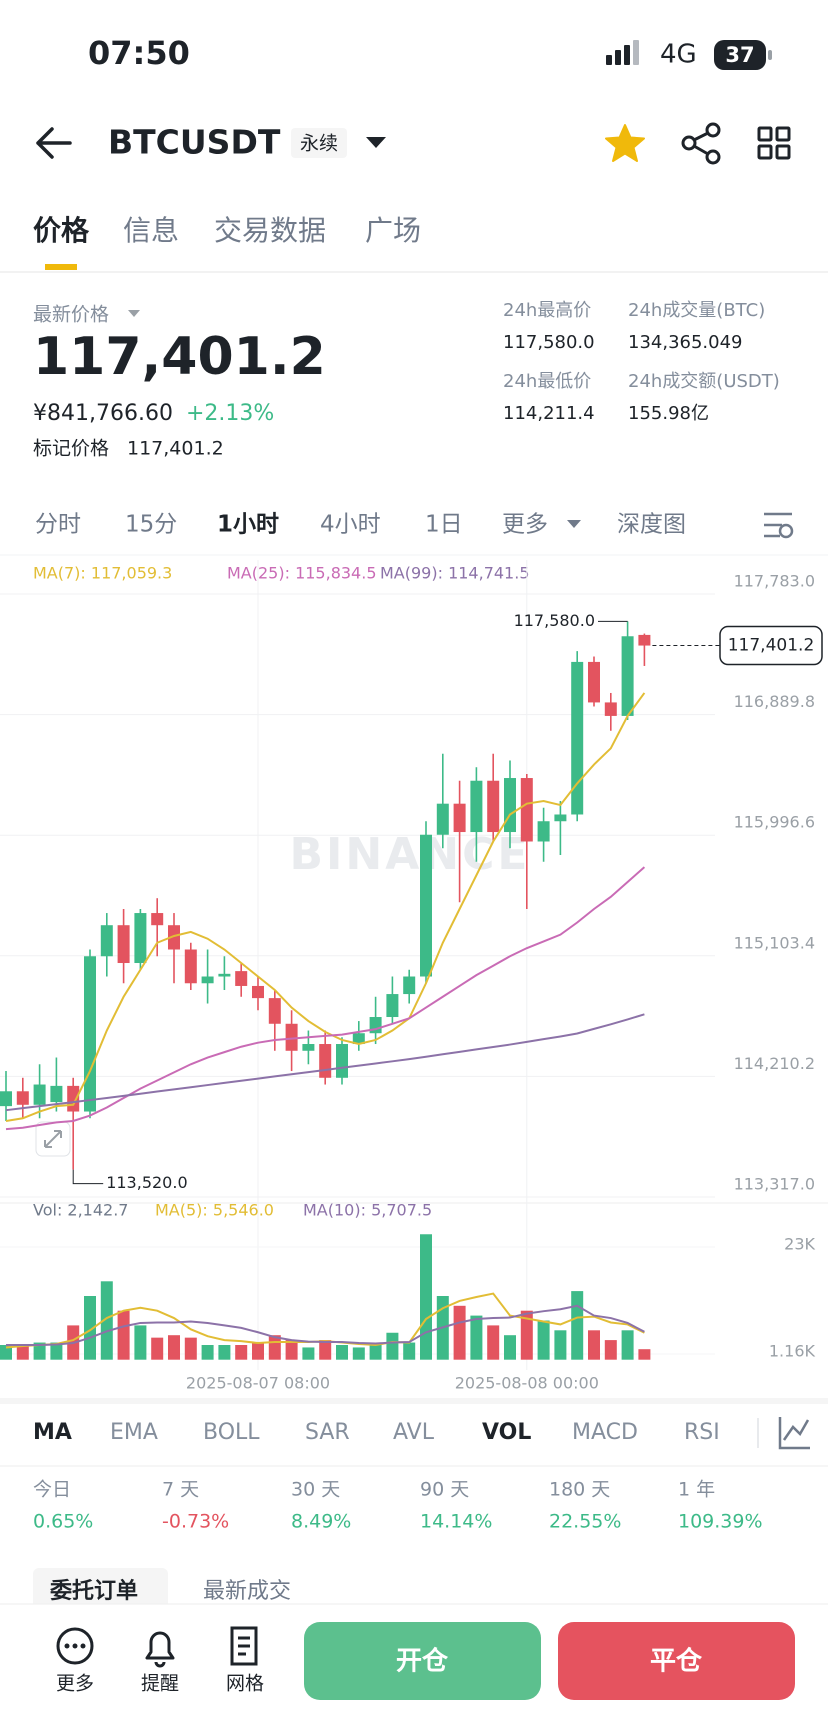 The image size is (828, 1728). What do you see at coordinates (774, 143) in the screenshot?
I see `layout-button` at bounding box center [774, 143].